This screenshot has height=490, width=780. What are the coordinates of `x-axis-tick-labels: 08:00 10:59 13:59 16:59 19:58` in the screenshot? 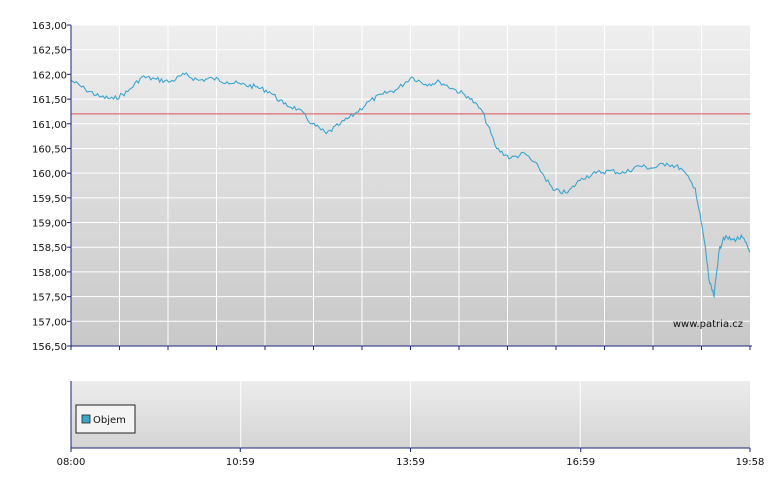 It's located at (411, 458).